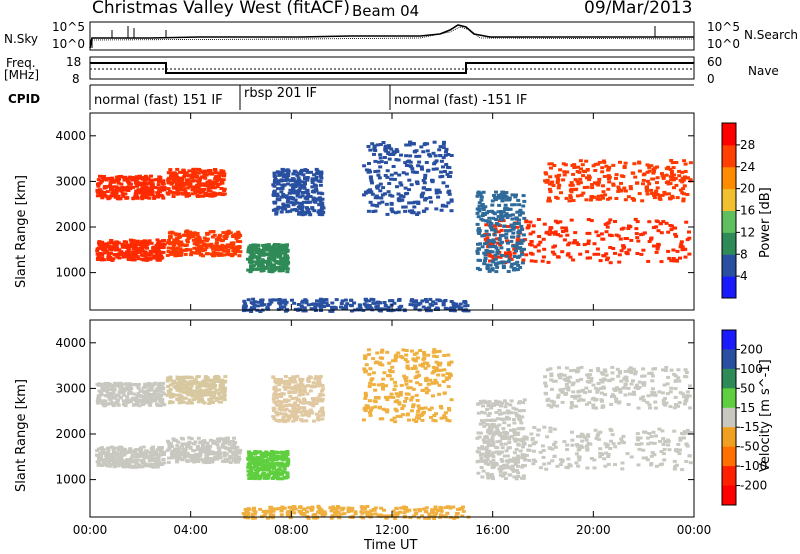  Describe the element at coordinates (70, 273) in the screenshot. I see `power-ytick-label: 1000` at that location.